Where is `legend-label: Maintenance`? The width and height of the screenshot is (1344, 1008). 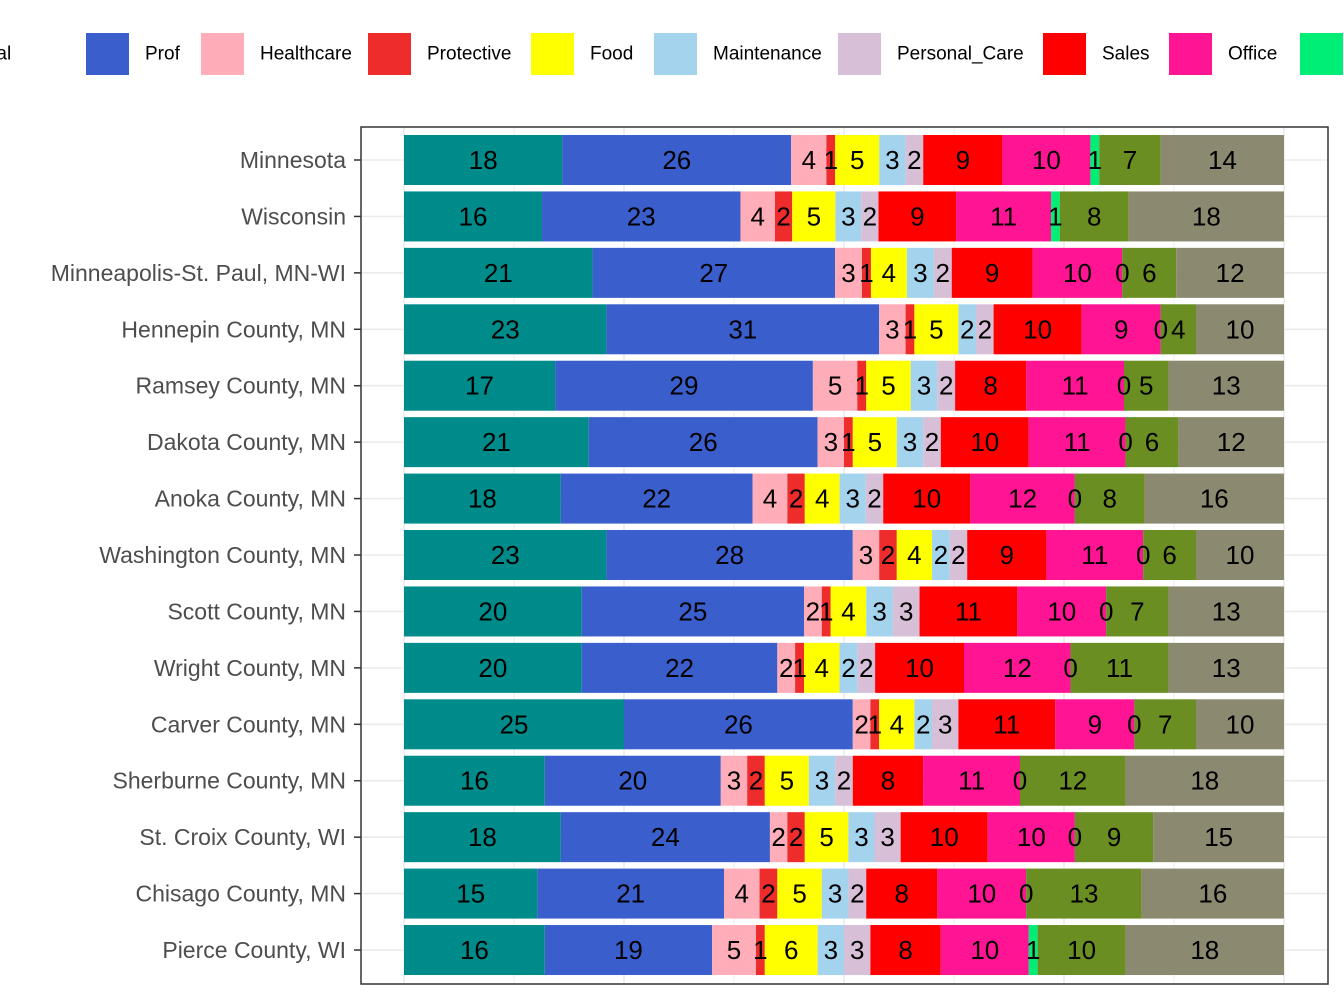 legend-label: Maintenance is located at coordinates (767, 54).